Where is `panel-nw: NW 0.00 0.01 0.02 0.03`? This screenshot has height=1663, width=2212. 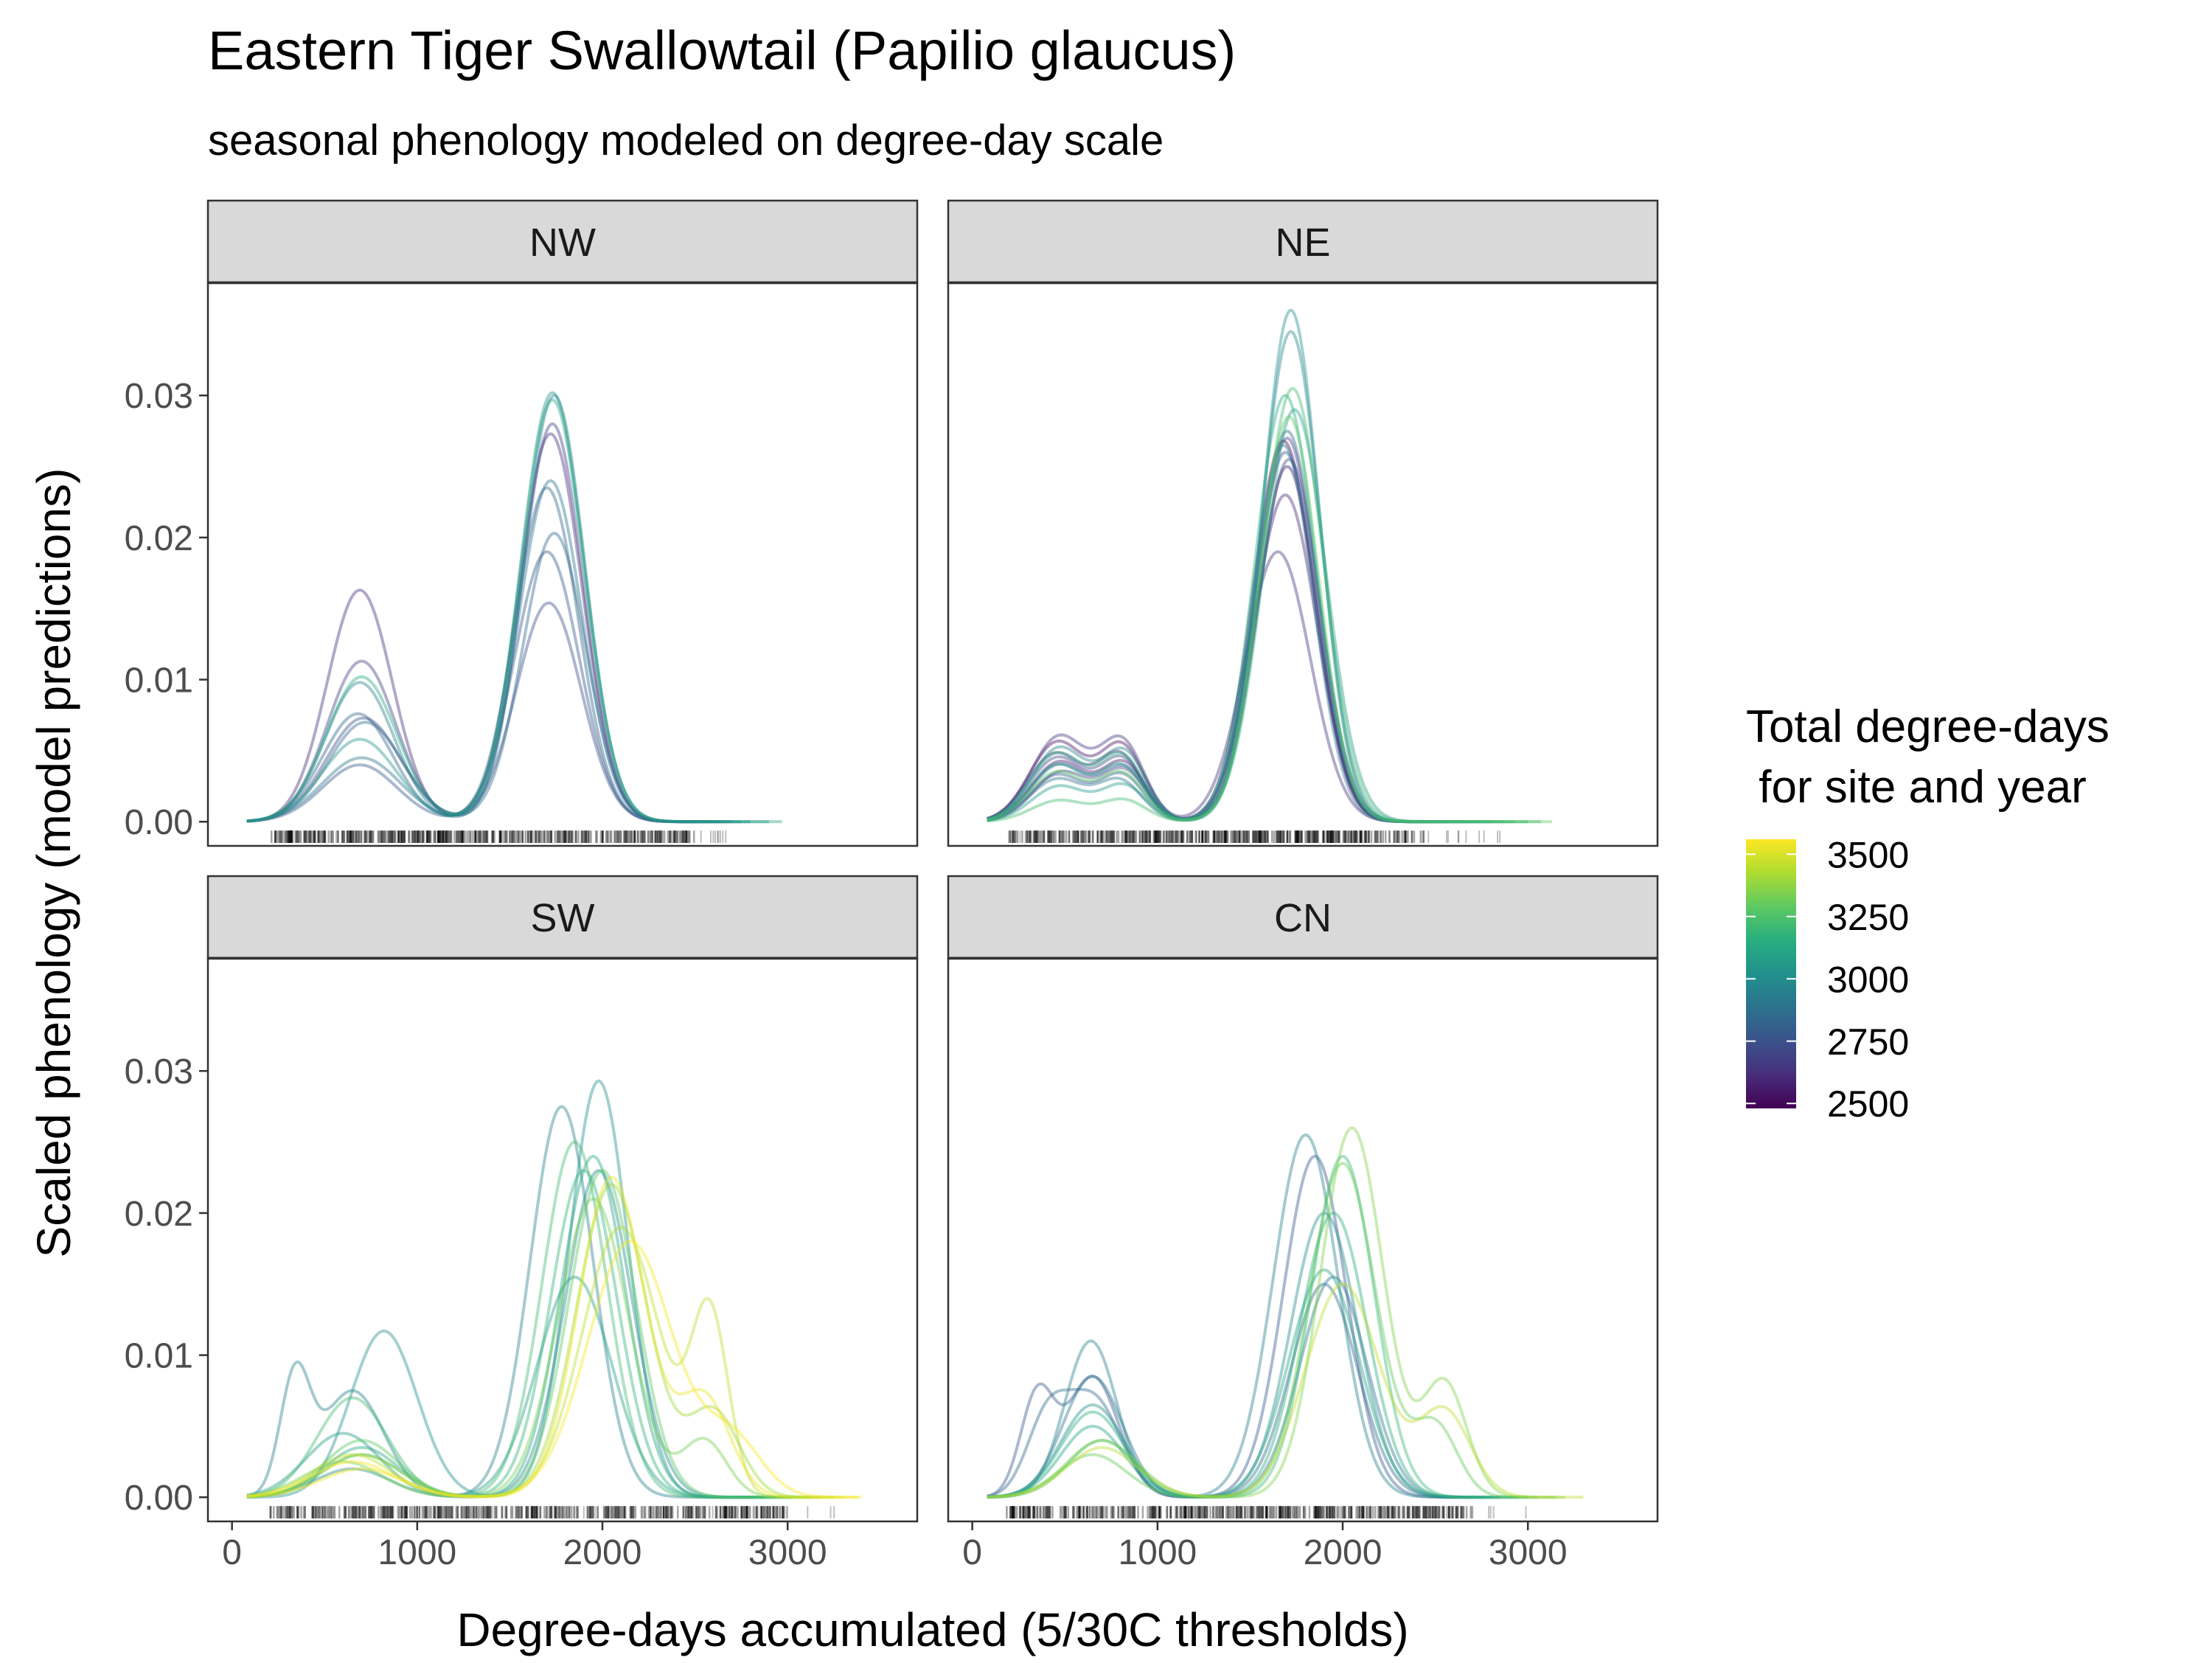 panel-nw: NW 0.00 0.01 0.02 0.03 is located at coordinates (522, 523).